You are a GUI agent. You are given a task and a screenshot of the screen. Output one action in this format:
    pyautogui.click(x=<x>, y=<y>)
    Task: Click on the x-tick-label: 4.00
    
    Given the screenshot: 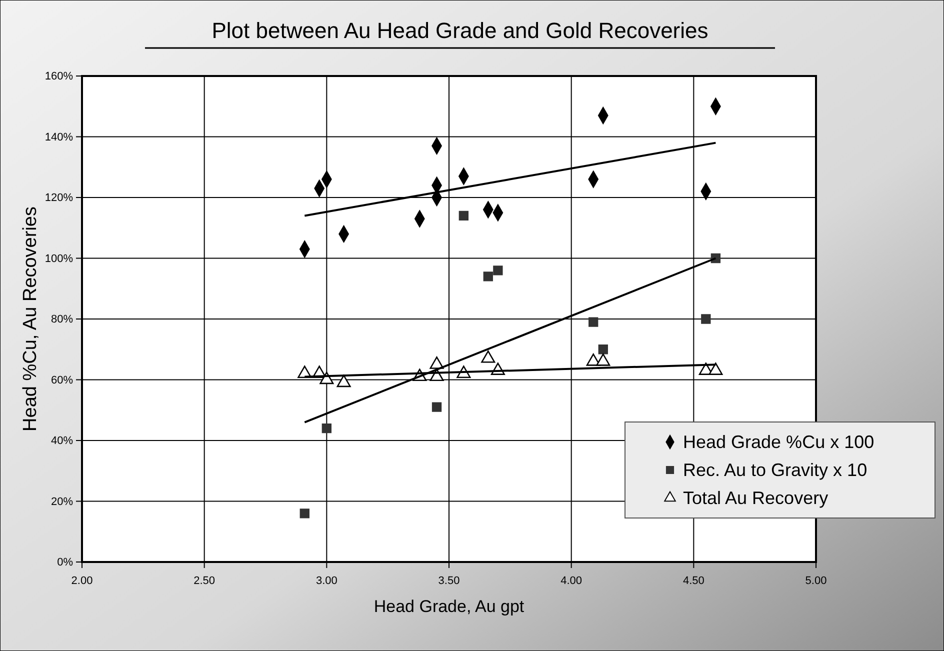 What is the action you would take?
    pyautogui.click(x=571, y=581)
    